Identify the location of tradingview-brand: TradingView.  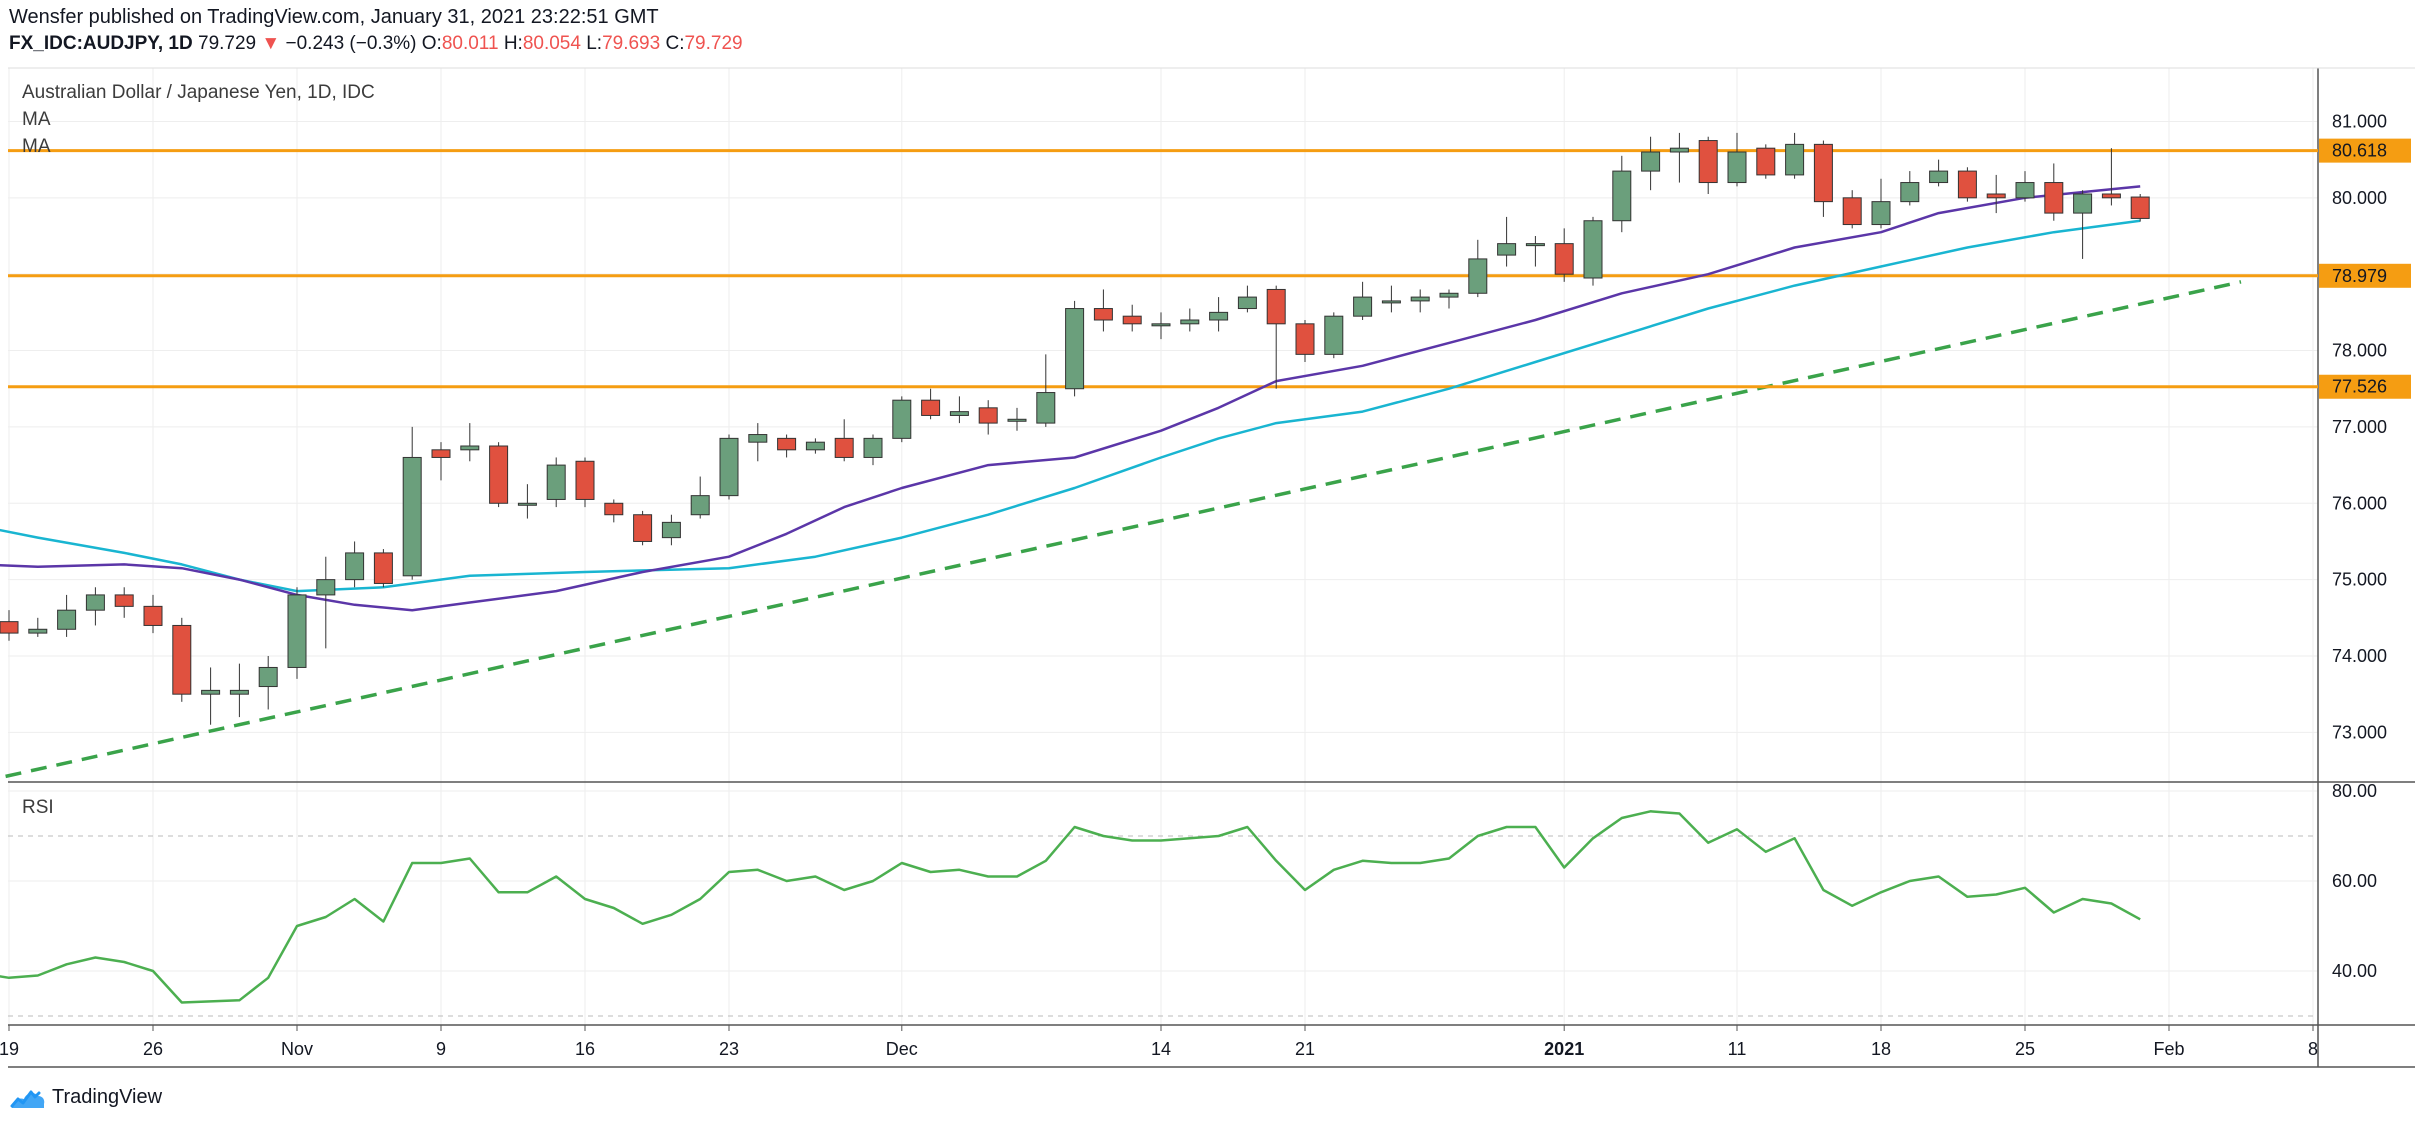
(86, 1097).